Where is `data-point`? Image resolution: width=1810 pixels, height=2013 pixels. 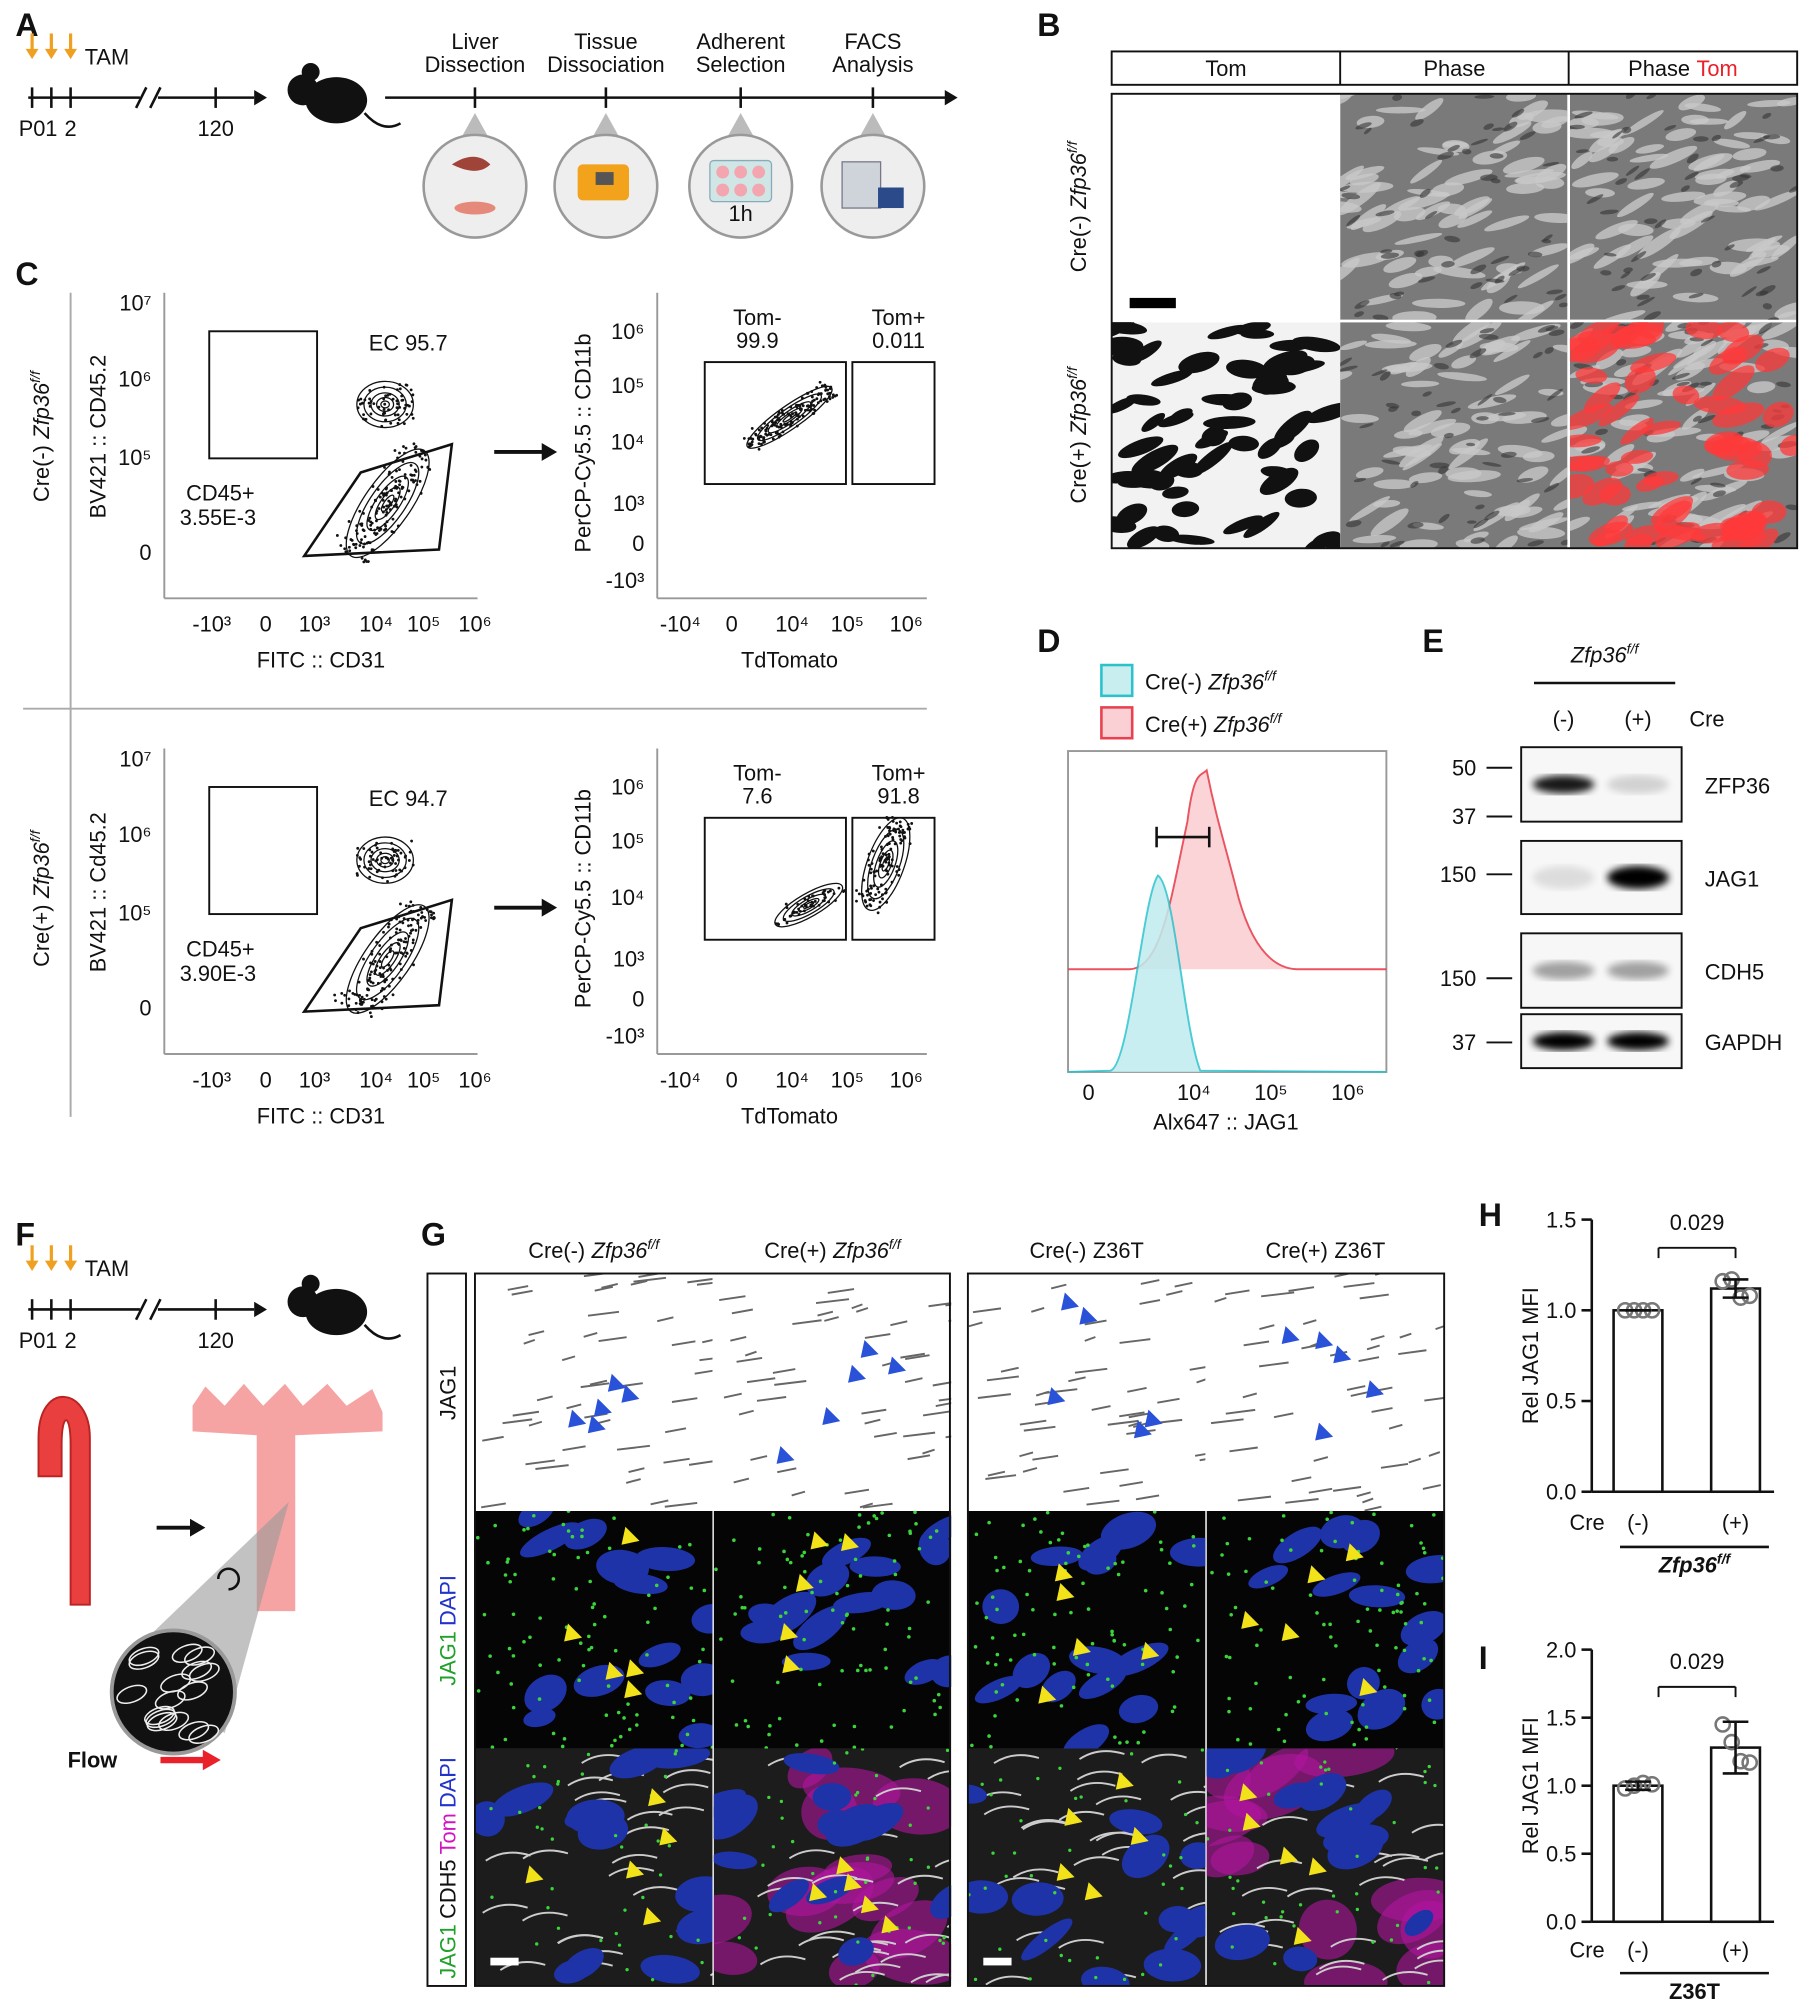 data-point is located at coordinates (1723, 1724).